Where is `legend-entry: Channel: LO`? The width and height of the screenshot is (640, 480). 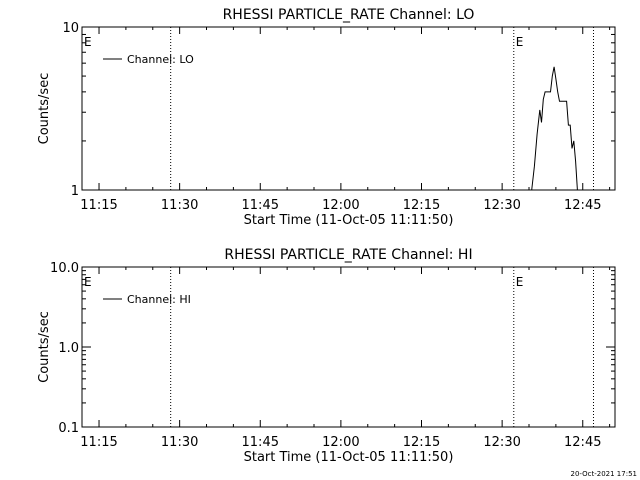 legend-entry: Channel: LO is located at coordinates (160, 59).